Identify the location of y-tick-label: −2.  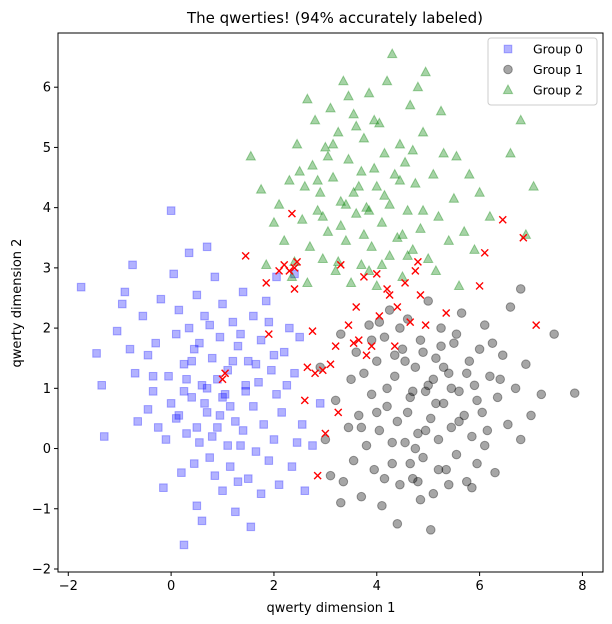
(41, 569).